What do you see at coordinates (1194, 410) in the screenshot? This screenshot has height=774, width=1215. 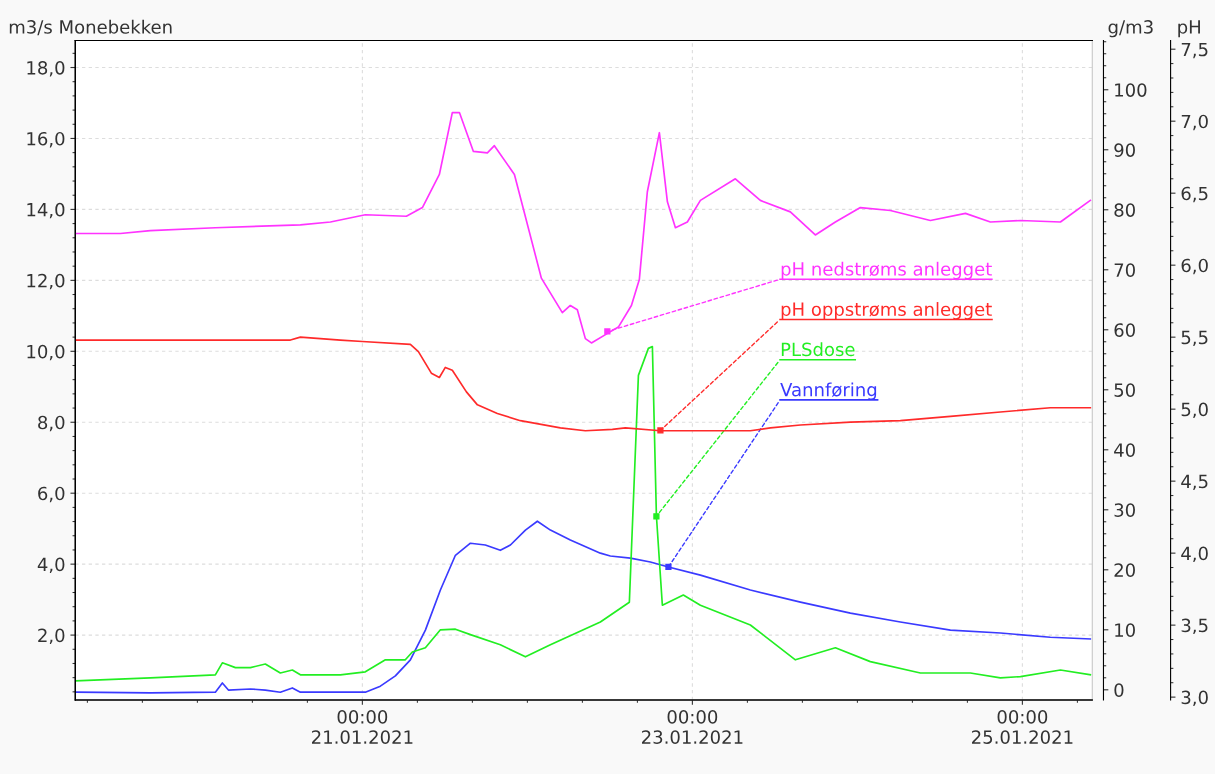 I see `y3-tick-label: 5,0` at bounding box center [1194, 410].